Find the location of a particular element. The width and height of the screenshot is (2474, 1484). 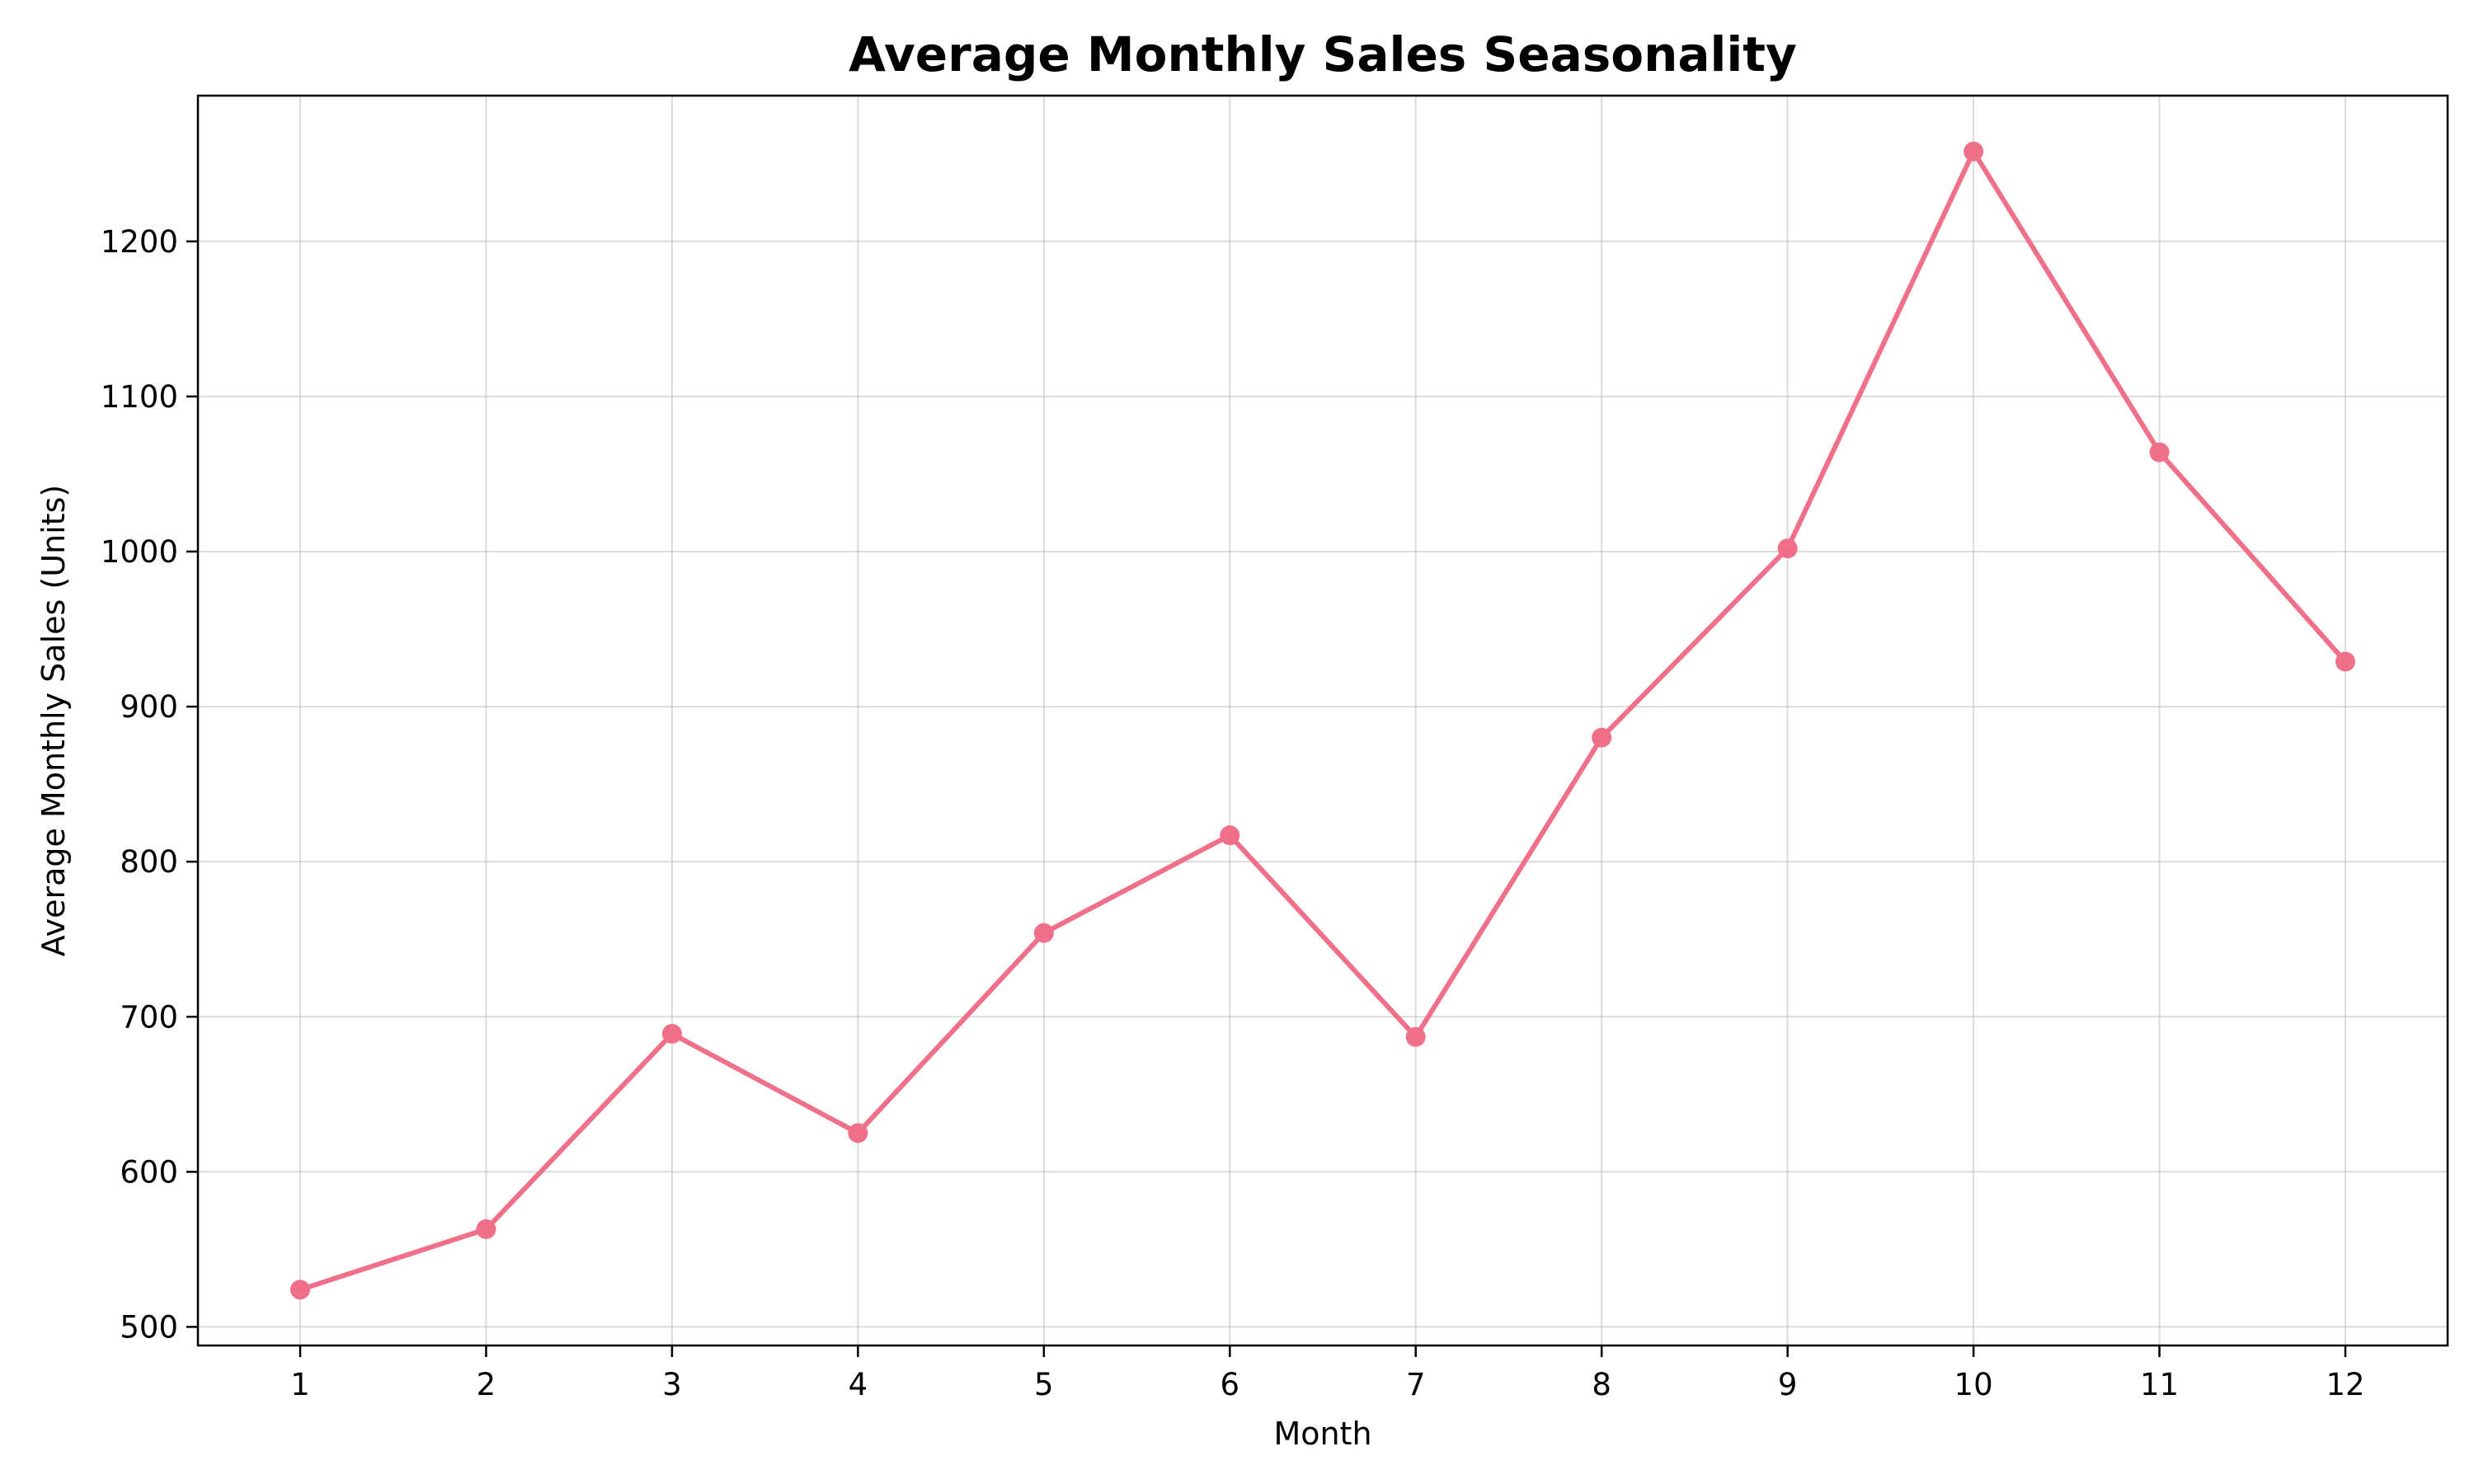

y-tick-label: 800 is located at coordinates (149, 862).